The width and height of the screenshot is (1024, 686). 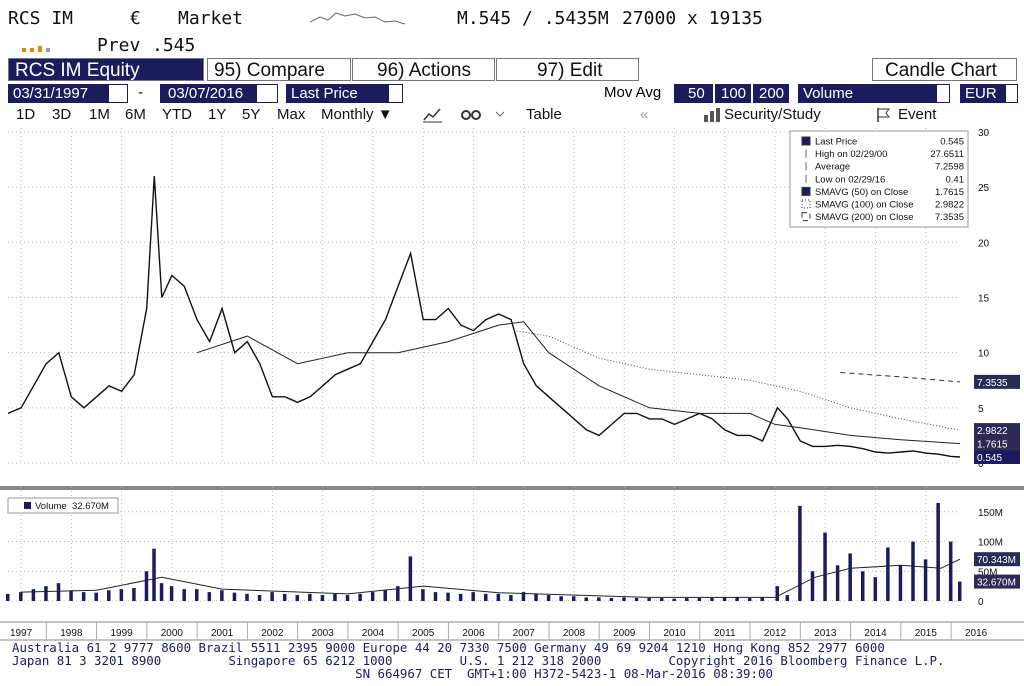 I want to click on mov-avg-2: 100, so click(x=733, y=93).